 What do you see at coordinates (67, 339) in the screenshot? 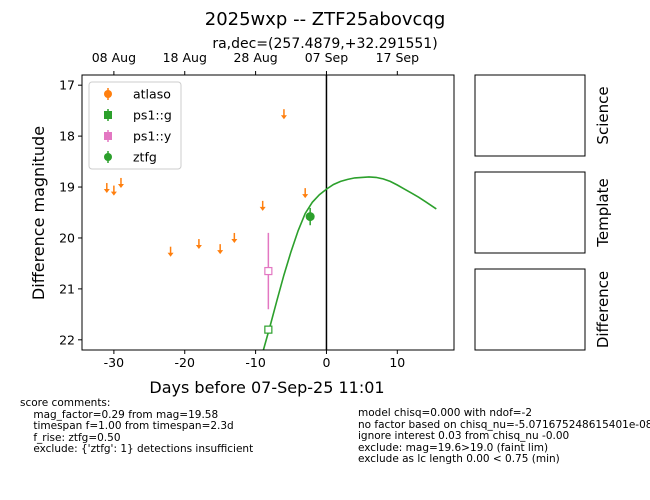
I see `y-tick-label: 22` at bounding box center [67, 339].